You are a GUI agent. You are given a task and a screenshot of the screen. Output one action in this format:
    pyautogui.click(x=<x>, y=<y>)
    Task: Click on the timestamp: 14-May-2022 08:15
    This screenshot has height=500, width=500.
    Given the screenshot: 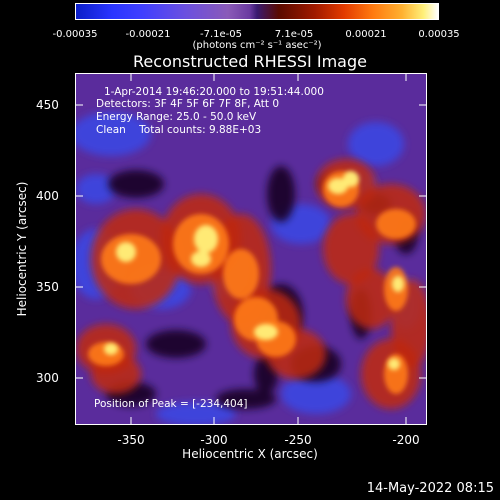 What is the action you would take?
    pyautogui.click(x=430, y=488)
    